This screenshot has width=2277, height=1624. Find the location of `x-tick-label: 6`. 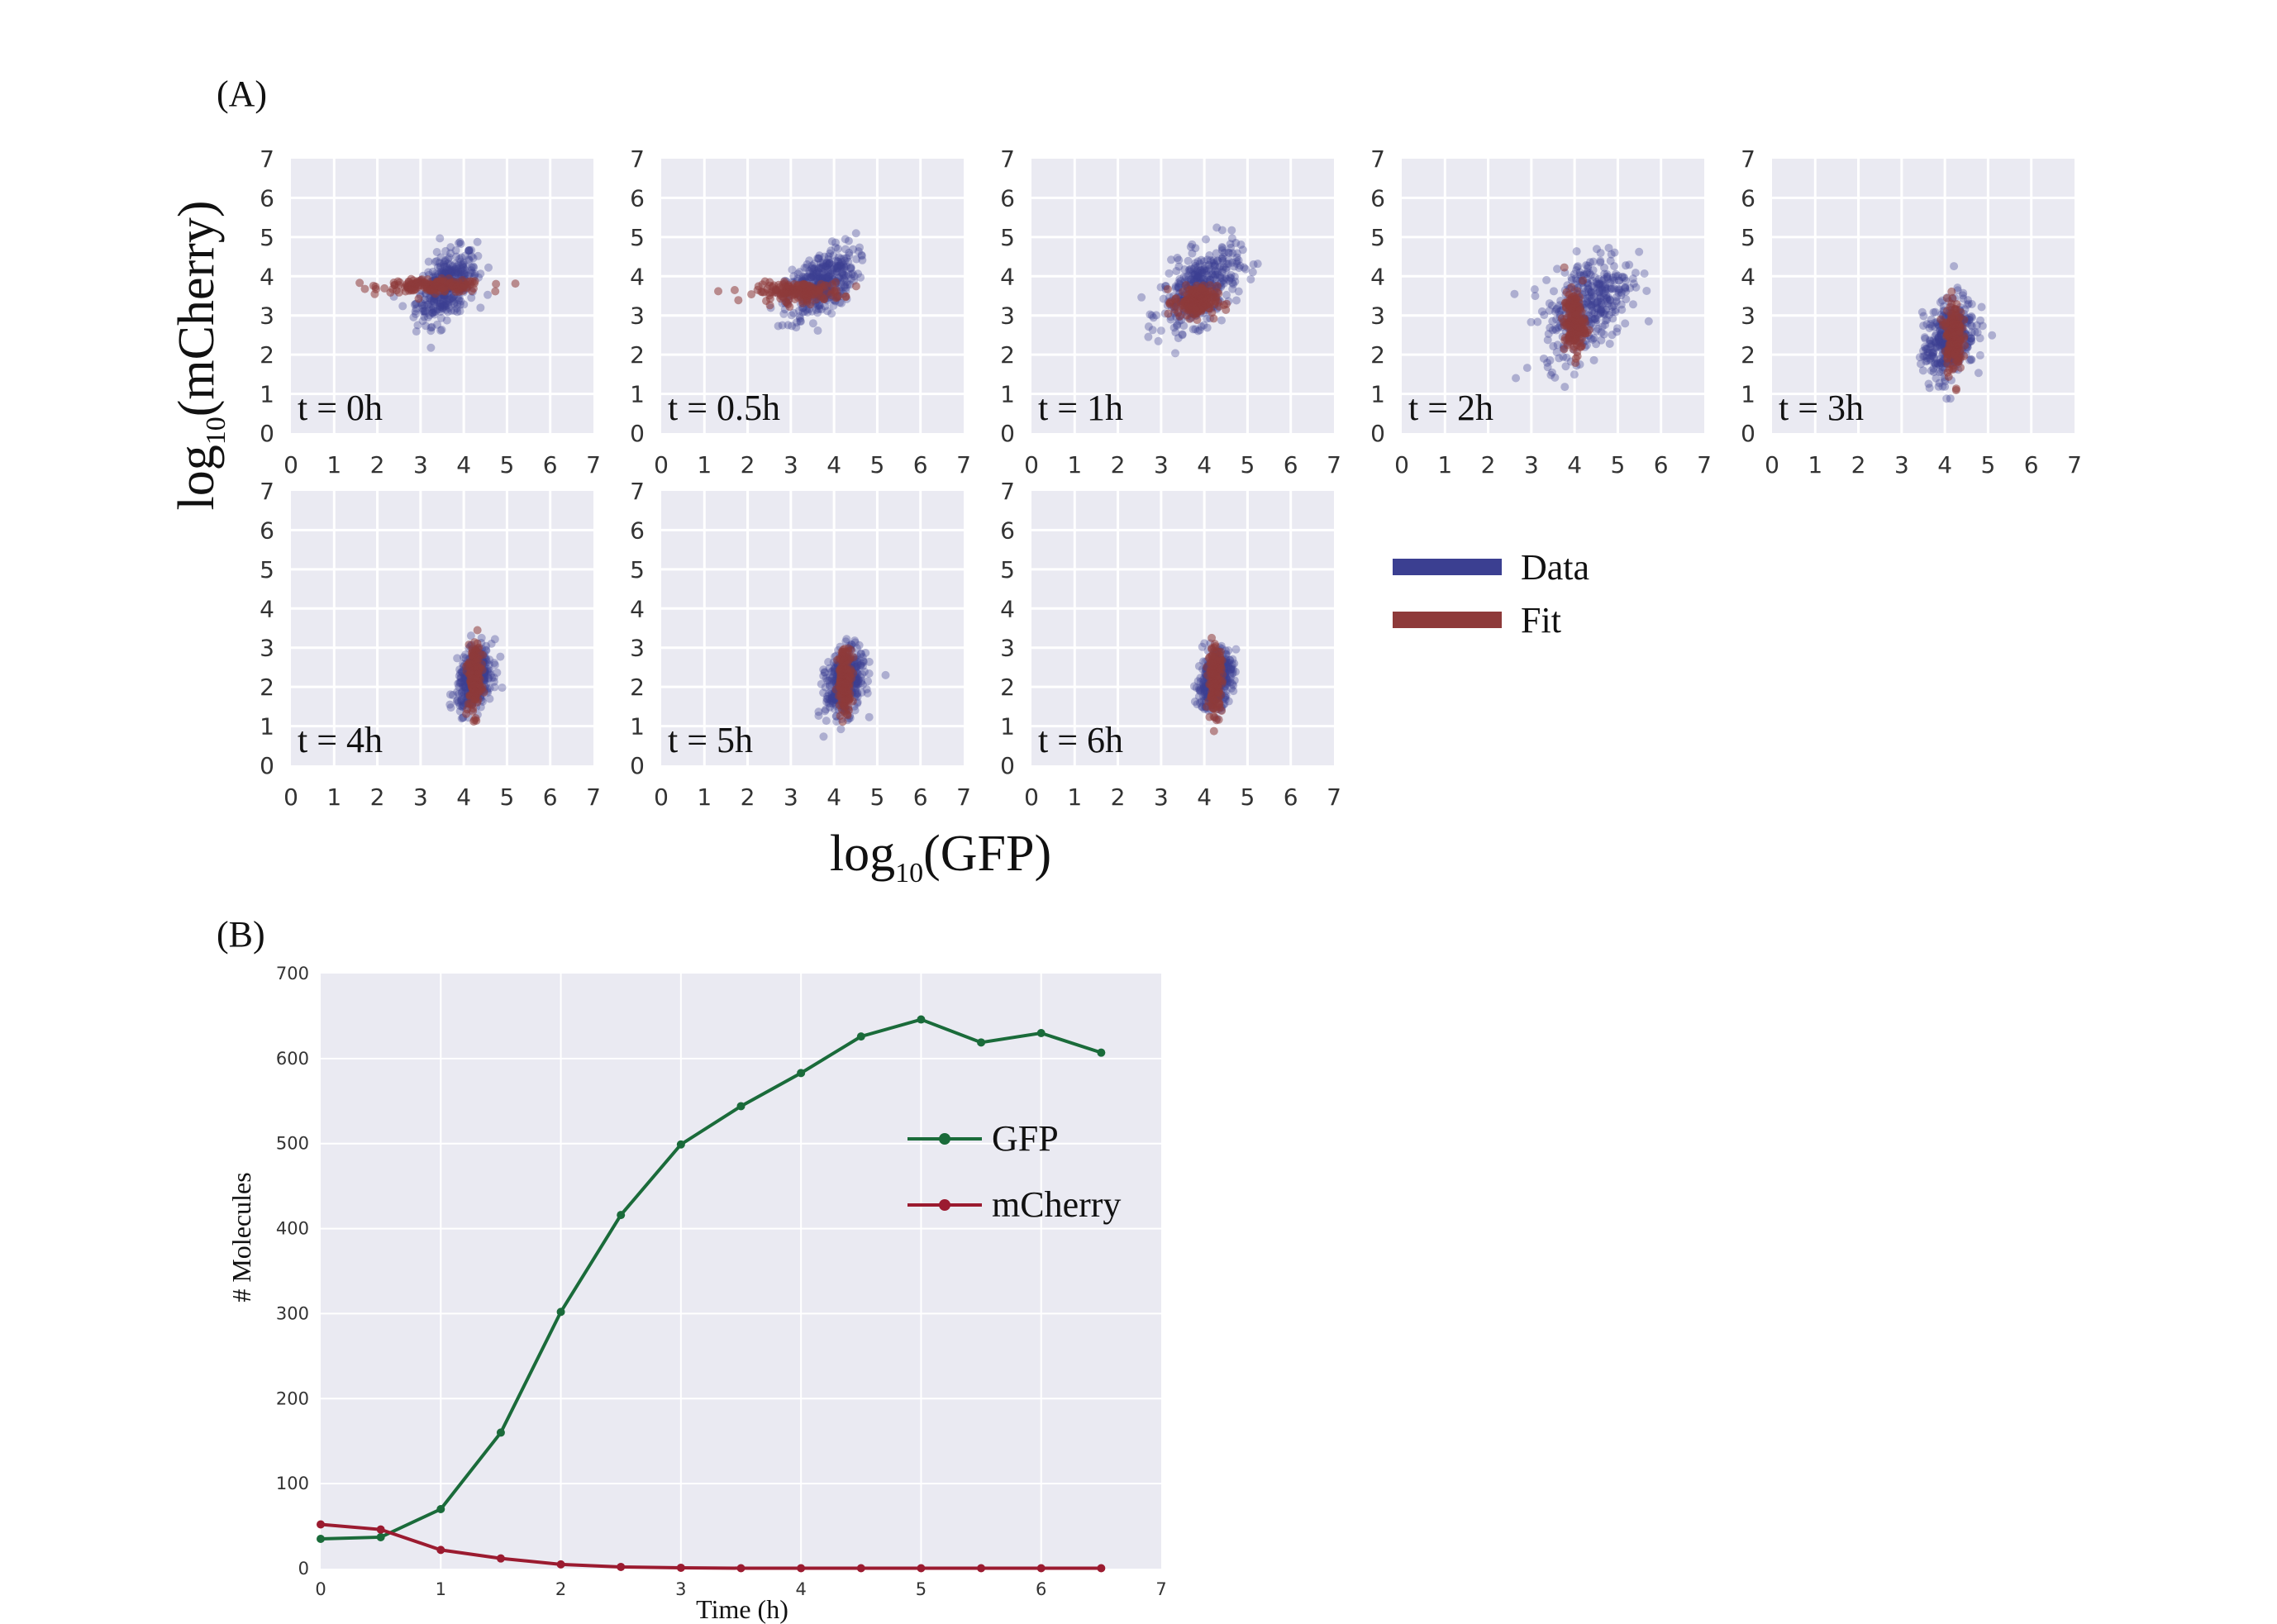

x-tick-label: 6 is located at coordinates (2031, 465).